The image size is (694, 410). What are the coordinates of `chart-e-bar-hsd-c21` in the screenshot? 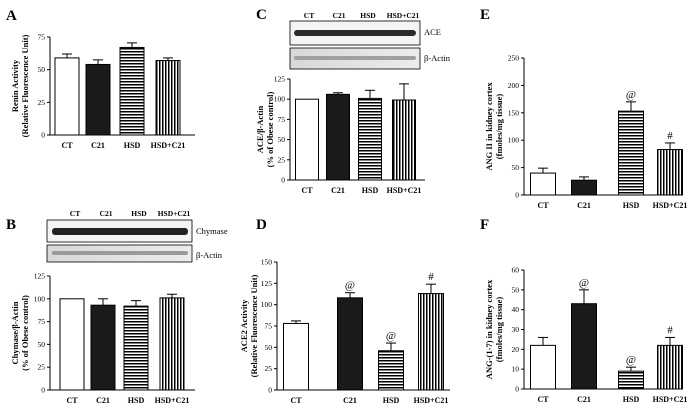 It's located at (670, 172).